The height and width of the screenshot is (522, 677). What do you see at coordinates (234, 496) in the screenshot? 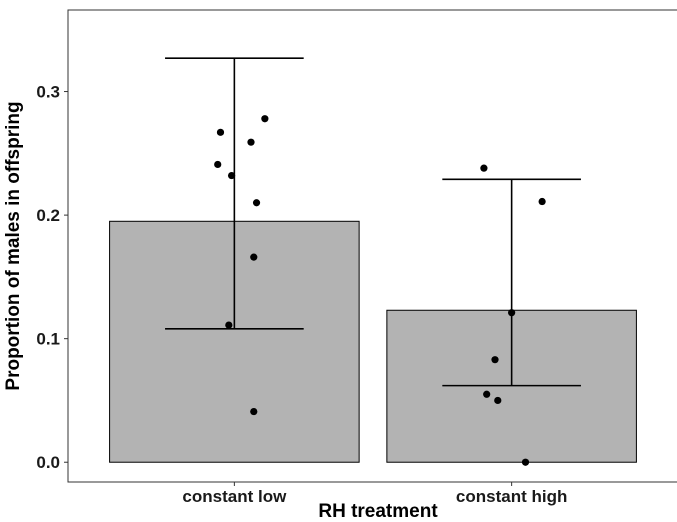
I see `x-tick-label-0: constant low` at bounding box center [234, 496].